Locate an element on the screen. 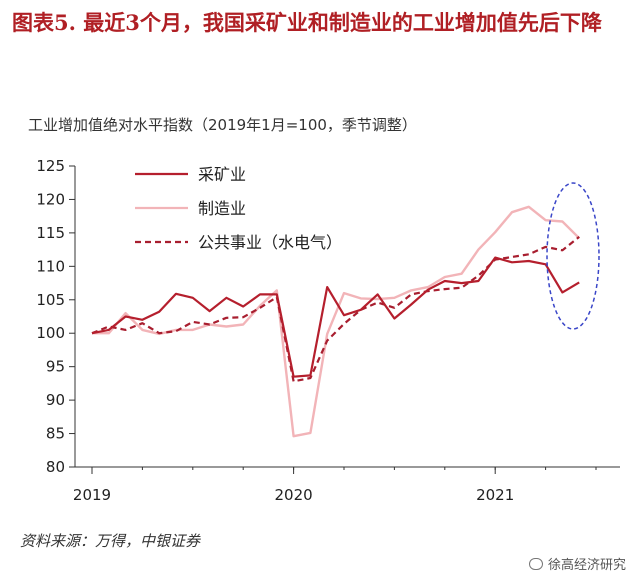 This screenshot has height=587, width=640. figure-title: 图表5. 最近3个月，我国采矿业和制造业的工业增加值先后下降 is located at coordinates (307, 22).